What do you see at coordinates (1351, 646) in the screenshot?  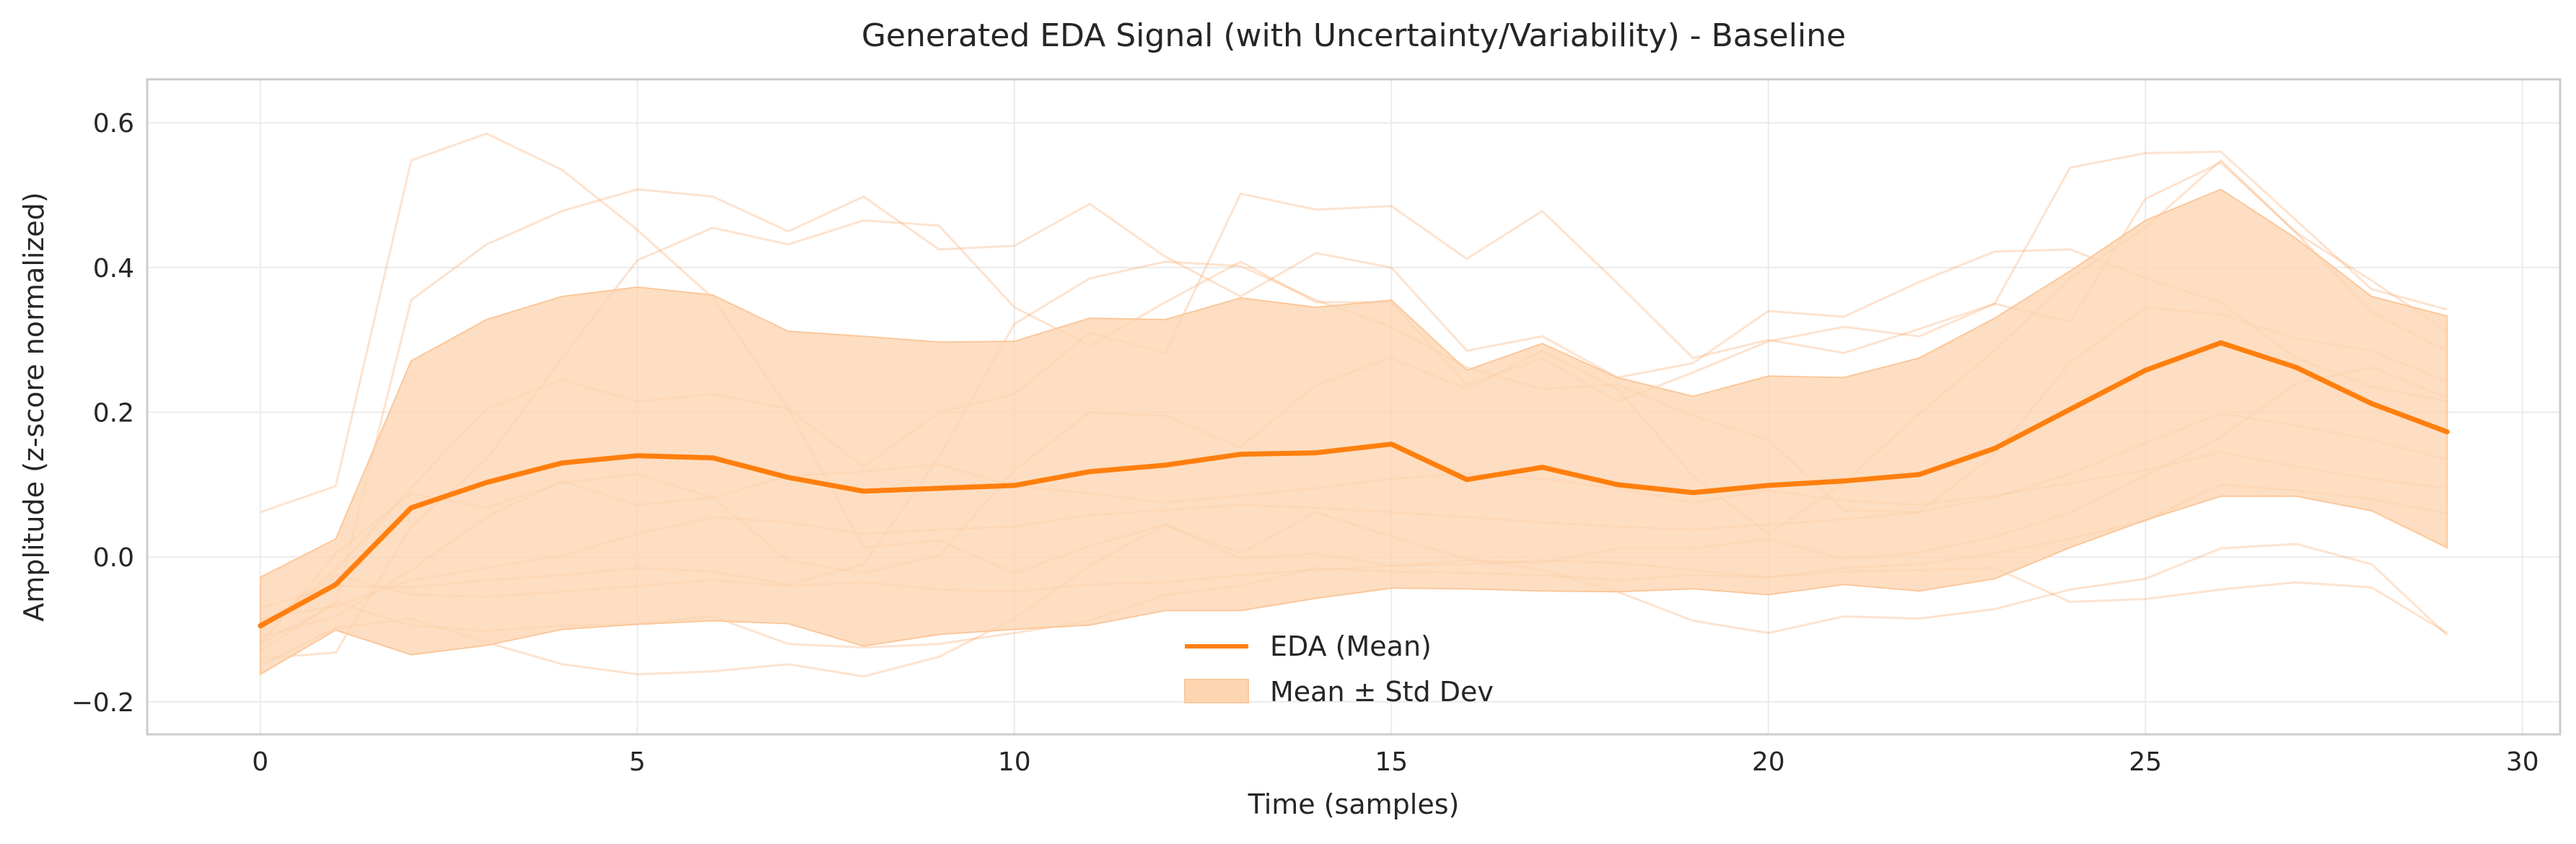 I see `legend-mean-label: EDA (Mean)` at bounding box center [1351, 646].